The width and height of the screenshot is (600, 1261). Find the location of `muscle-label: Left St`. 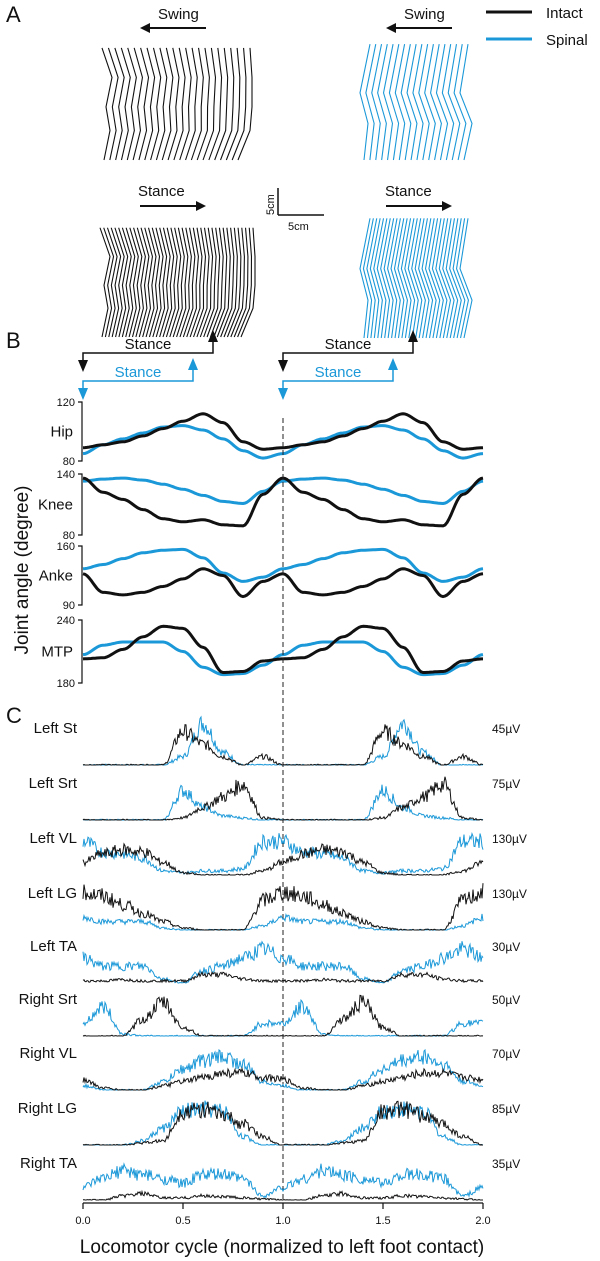

muscle-label: Left St is located at coordinates (56, 728).